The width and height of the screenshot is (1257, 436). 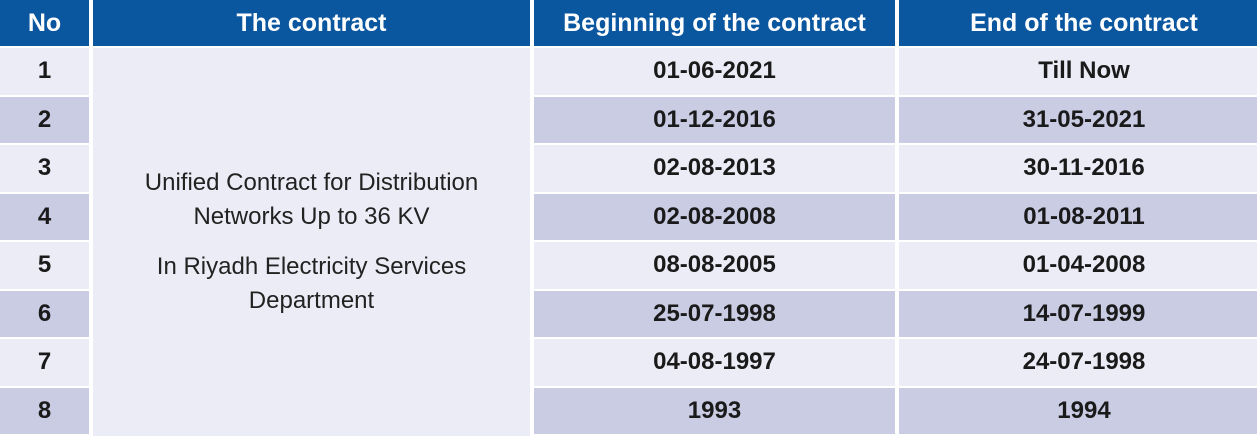 What do you see at coordinates (44, 266) in the screenshot?
I see `row-no: 5` at bounding box center [44, 266].